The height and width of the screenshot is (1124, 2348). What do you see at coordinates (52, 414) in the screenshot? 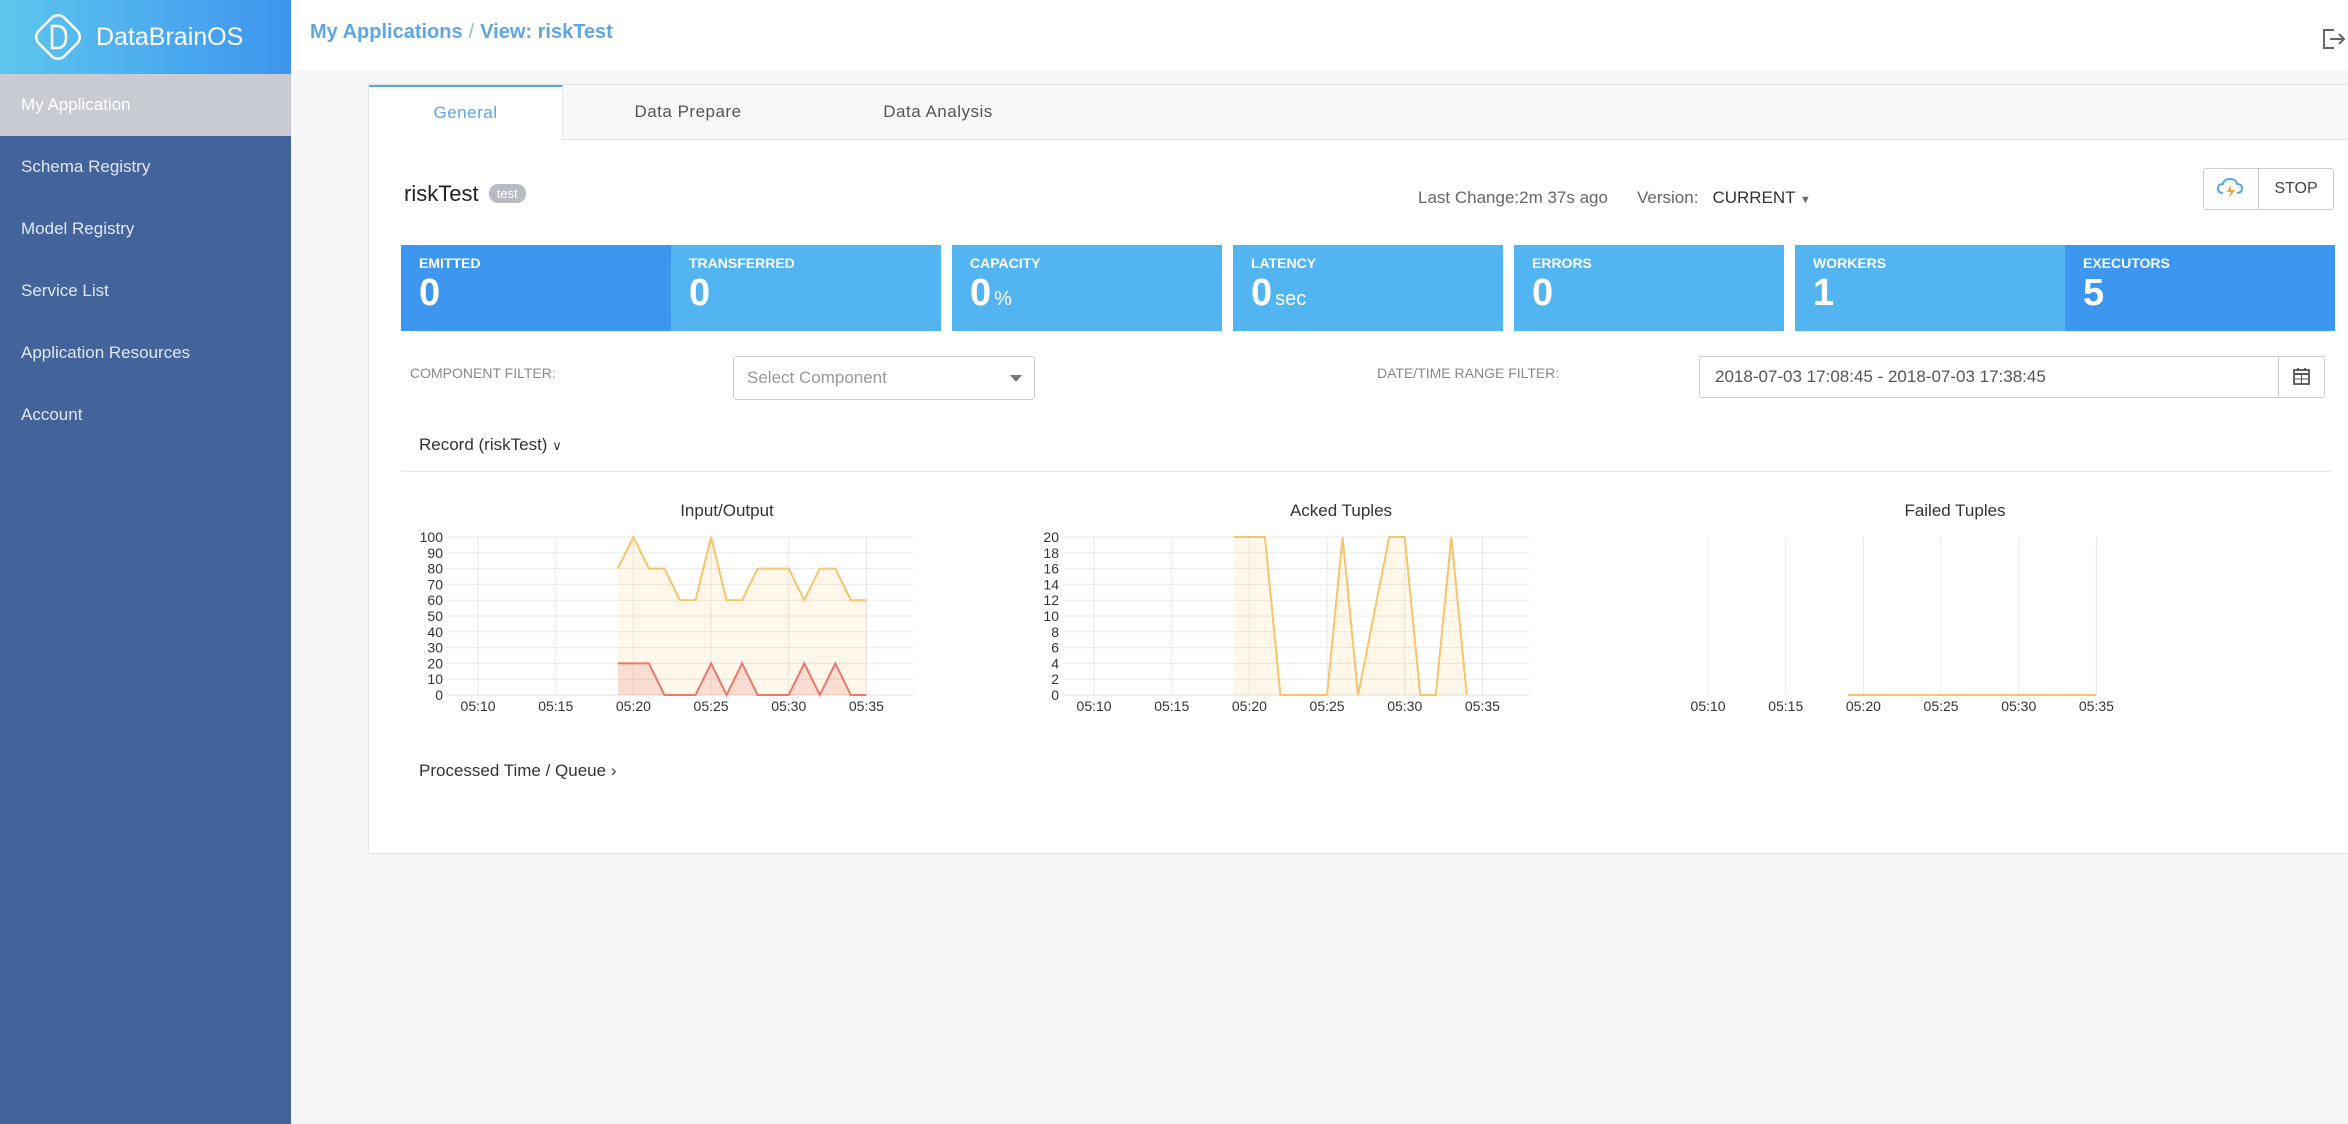
I see `sidebar-item-account: Account` at bounding box center [52, 414].